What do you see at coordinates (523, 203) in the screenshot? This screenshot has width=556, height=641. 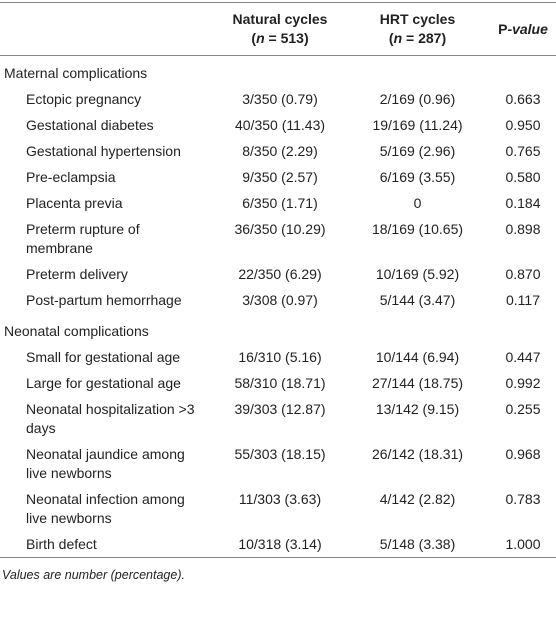 I see `value-cell: 0.184` at bounding box center [523, 203].